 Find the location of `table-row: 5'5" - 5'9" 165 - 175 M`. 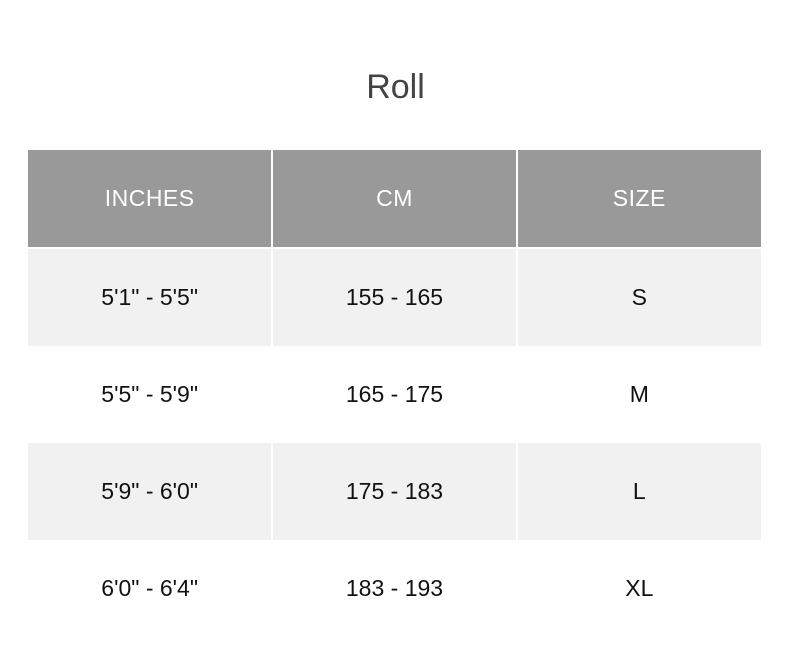

table-row: 5'5" - 5'9" 165 - 175 M is located at coordinates (394, 394).